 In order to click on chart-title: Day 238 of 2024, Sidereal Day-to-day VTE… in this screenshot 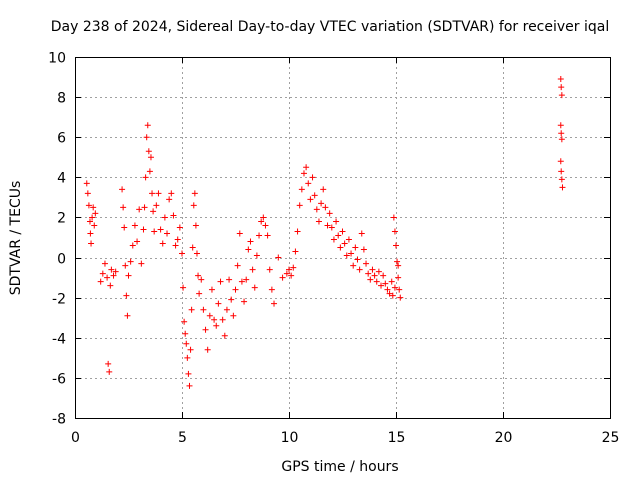, I will do `click(330, 27)`.